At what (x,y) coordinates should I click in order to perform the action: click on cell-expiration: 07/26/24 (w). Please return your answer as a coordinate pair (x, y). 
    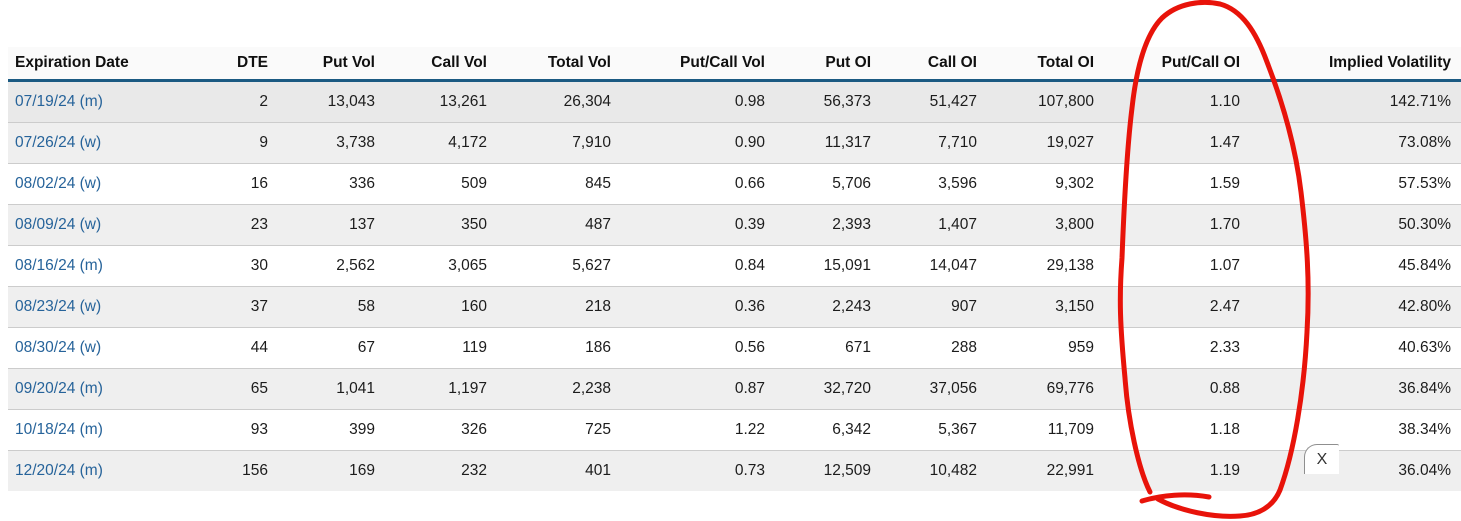
    Looking at the image, I should click on (93, 143).